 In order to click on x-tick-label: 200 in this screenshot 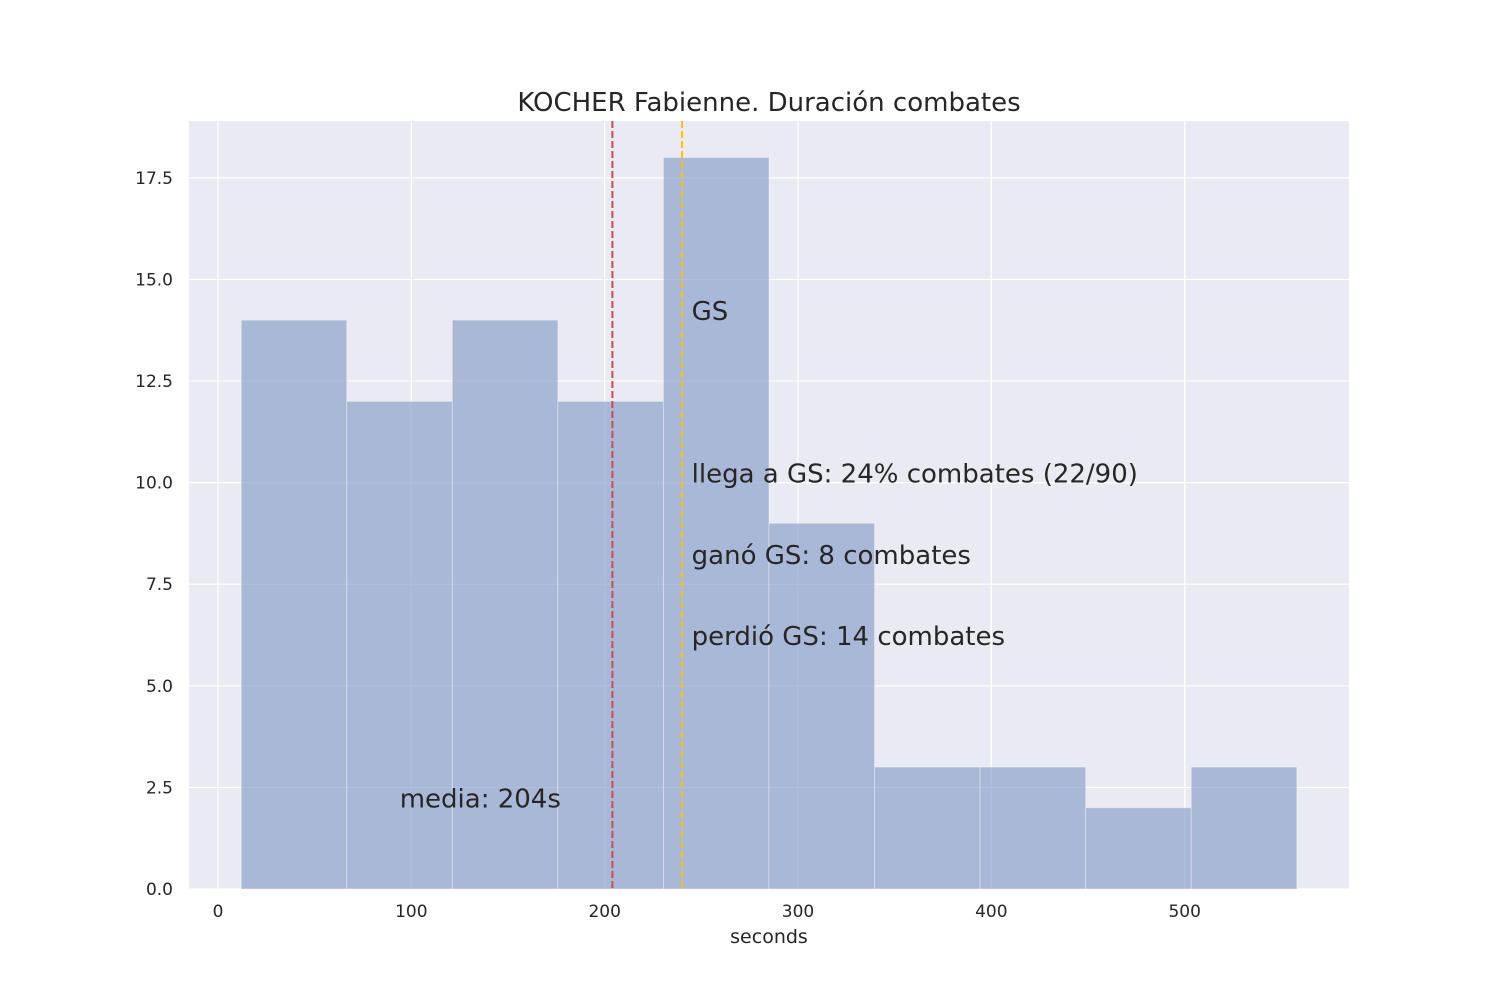, I will do `click(604, 912)`.